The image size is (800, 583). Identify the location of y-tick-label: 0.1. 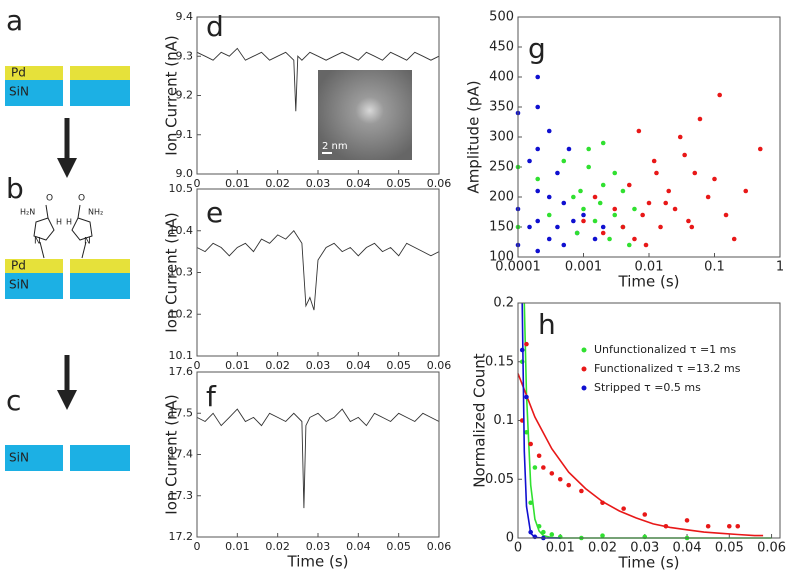
(503, 420).